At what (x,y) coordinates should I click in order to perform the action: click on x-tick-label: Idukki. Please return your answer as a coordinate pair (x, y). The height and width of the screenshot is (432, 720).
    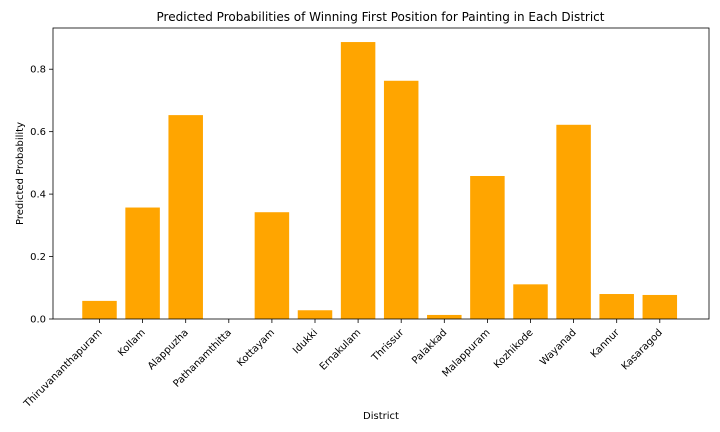
    Looking at the image, I should click on (305, 341).